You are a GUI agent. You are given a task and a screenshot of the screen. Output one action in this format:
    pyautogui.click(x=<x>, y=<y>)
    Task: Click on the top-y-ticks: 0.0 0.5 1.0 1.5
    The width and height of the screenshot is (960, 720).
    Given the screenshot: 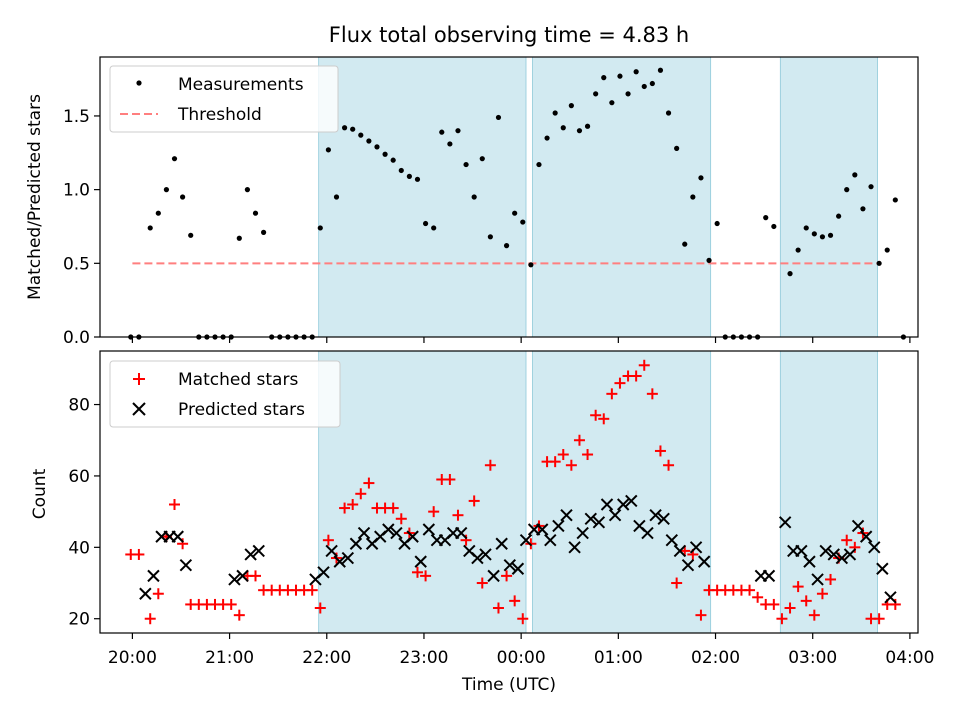 What is the action you would take?
    pyautogui.click(x=81, y=227)
    